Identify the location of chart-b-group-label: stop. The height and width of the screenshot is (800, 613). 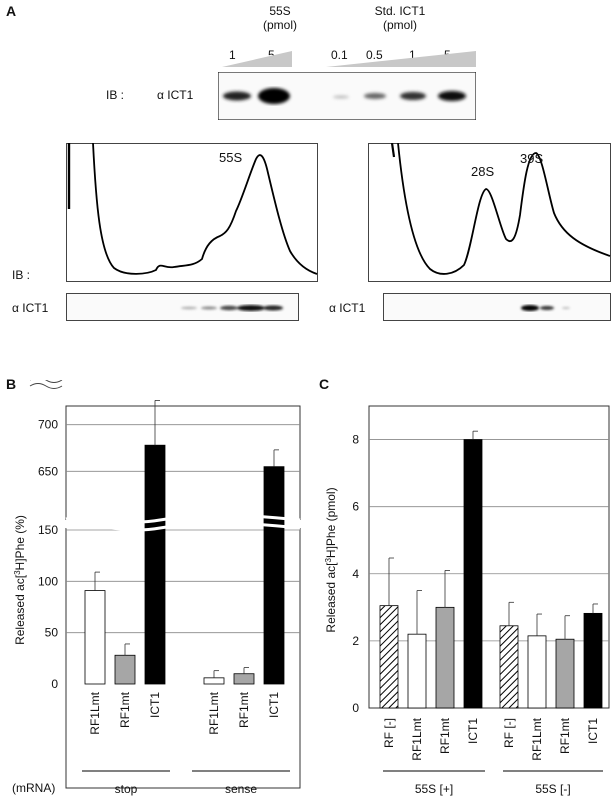
(126, 789).